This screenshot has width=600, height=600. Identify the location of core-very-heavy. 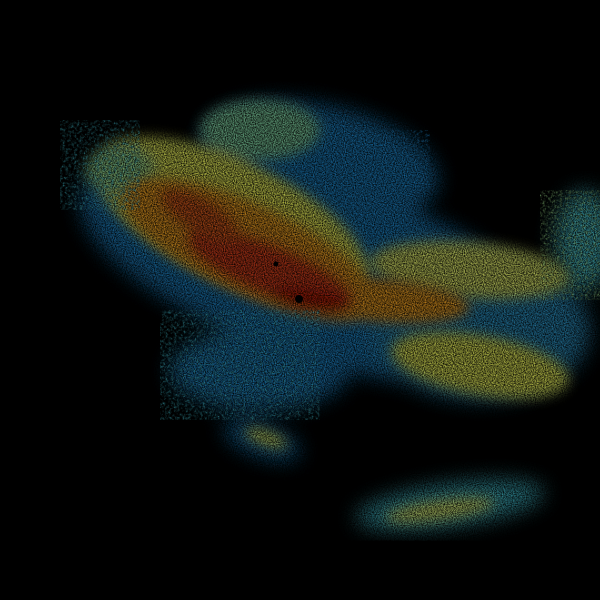
(310, 300).